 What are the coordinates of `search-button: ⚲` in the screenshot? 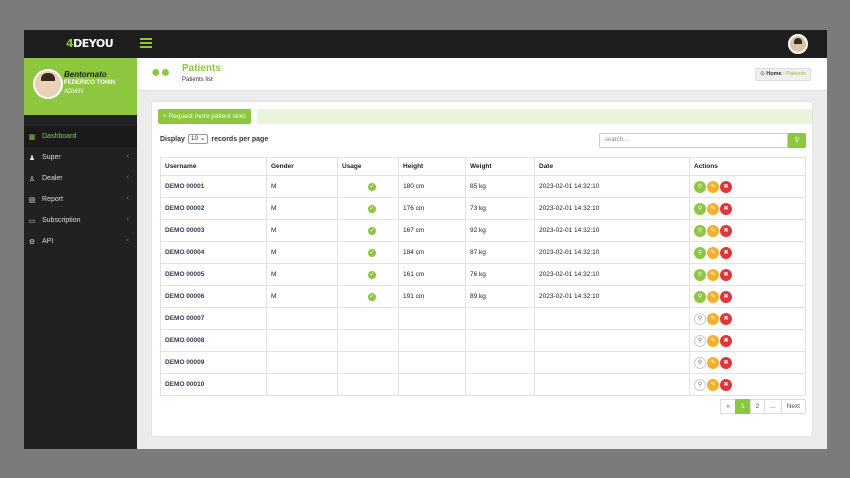 It's located at (797, 140).